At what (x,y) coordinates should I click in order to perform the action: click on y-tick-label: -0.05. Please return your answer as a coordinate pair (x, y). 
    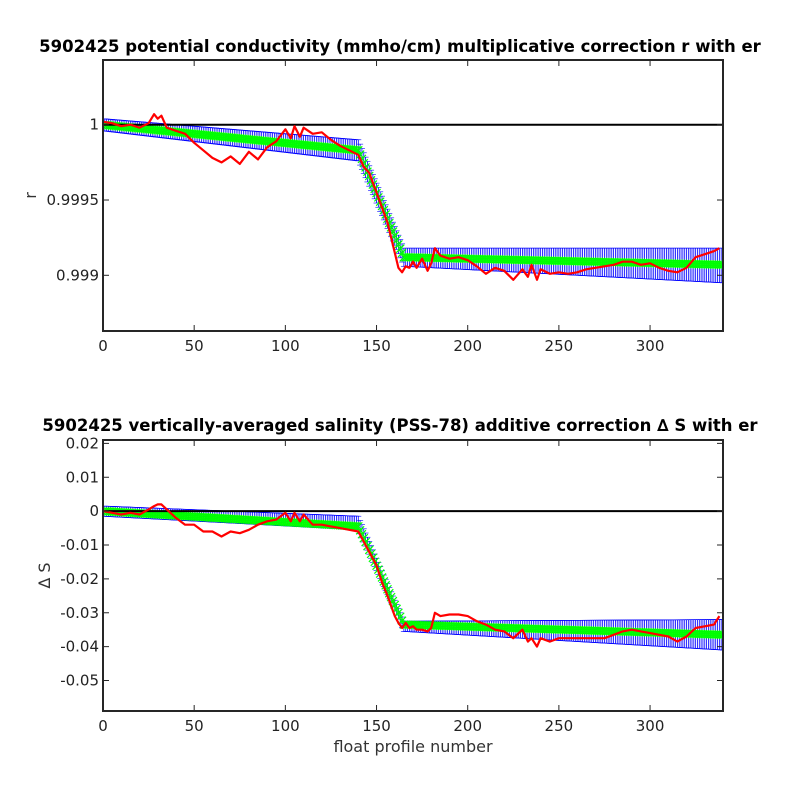
    Looking at the image, I should click on (79, 681).